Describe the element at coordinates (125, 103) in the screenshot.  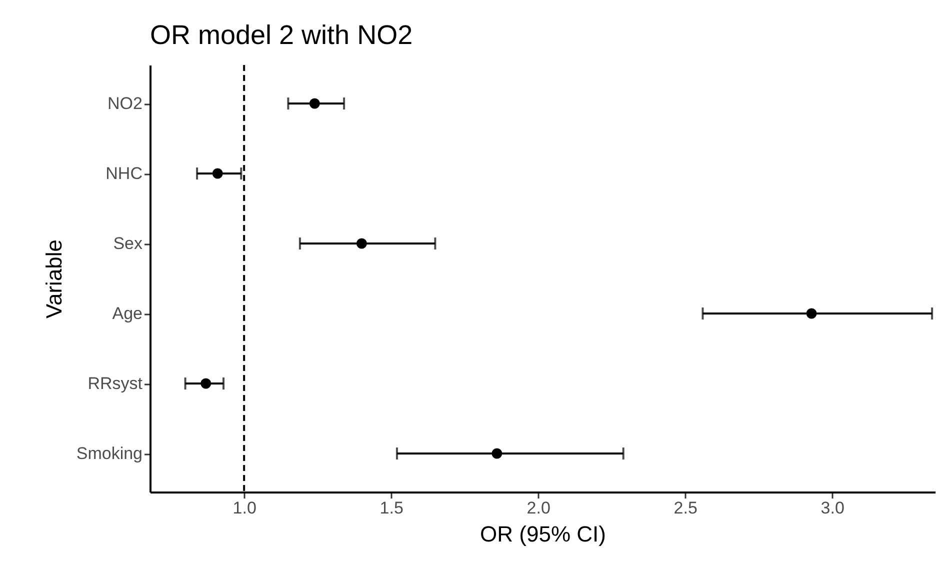
I see `y-tick-label: NO2` at that location.